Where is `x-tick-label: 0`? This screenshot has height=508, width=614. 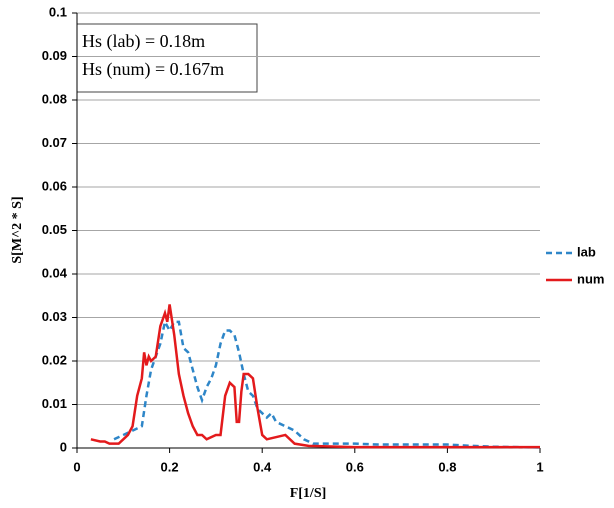 x-tick-label: 0 is located at coordinates (76, 466).